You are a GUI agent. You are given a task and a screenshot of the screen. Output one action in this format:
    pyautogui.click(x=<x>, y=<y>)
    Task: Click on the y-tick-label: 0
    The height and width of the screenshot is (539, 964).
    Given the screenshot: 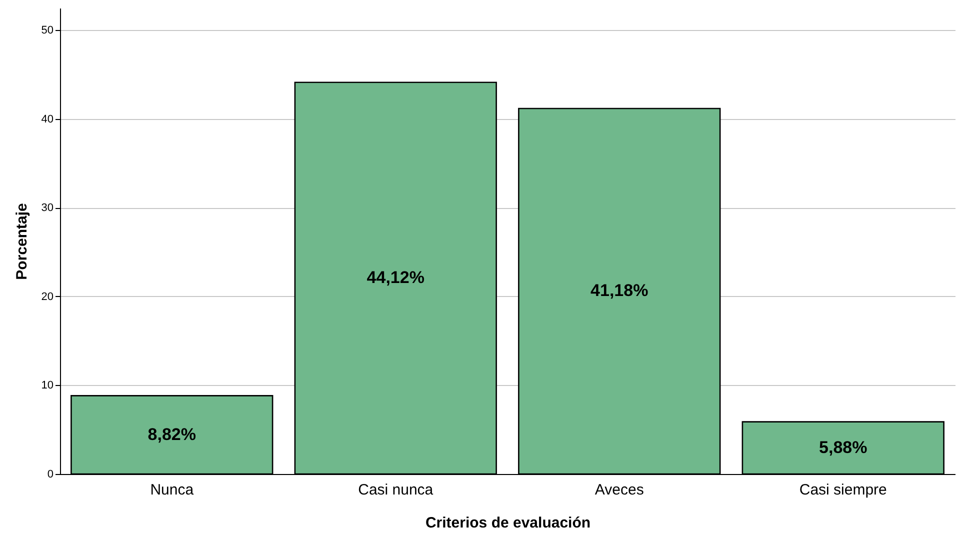 What is the action you would take?
    pyautogui.click(x=50, y=474)
    